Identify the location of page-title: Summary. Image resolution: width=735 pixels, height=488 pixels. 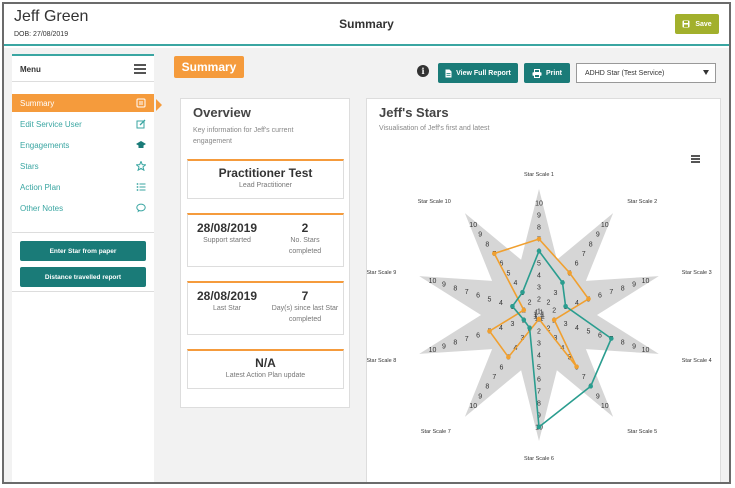
(366, 24).